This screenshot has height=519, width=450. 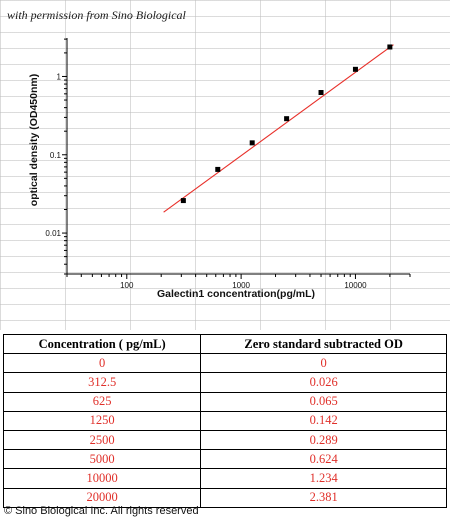 I want to click on table-row: 10000 1.234, so click(x=224, y=478).